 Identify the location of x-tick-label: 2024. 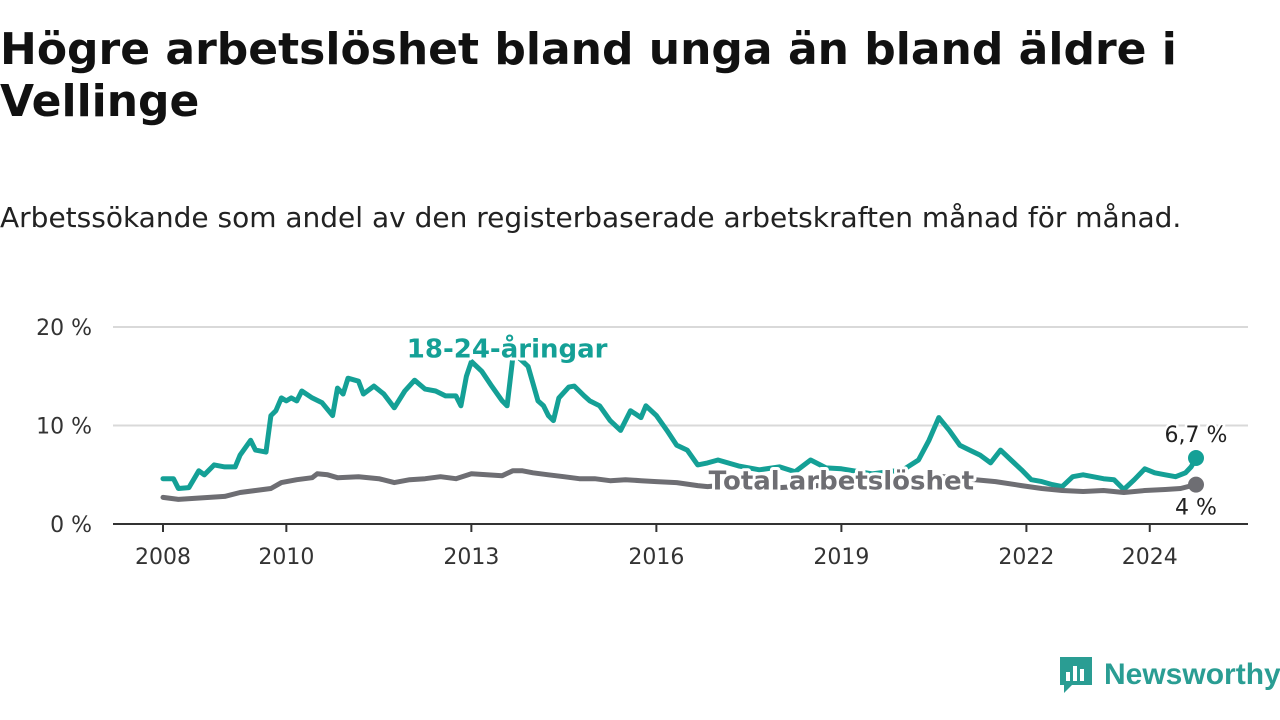
(1150, 557).